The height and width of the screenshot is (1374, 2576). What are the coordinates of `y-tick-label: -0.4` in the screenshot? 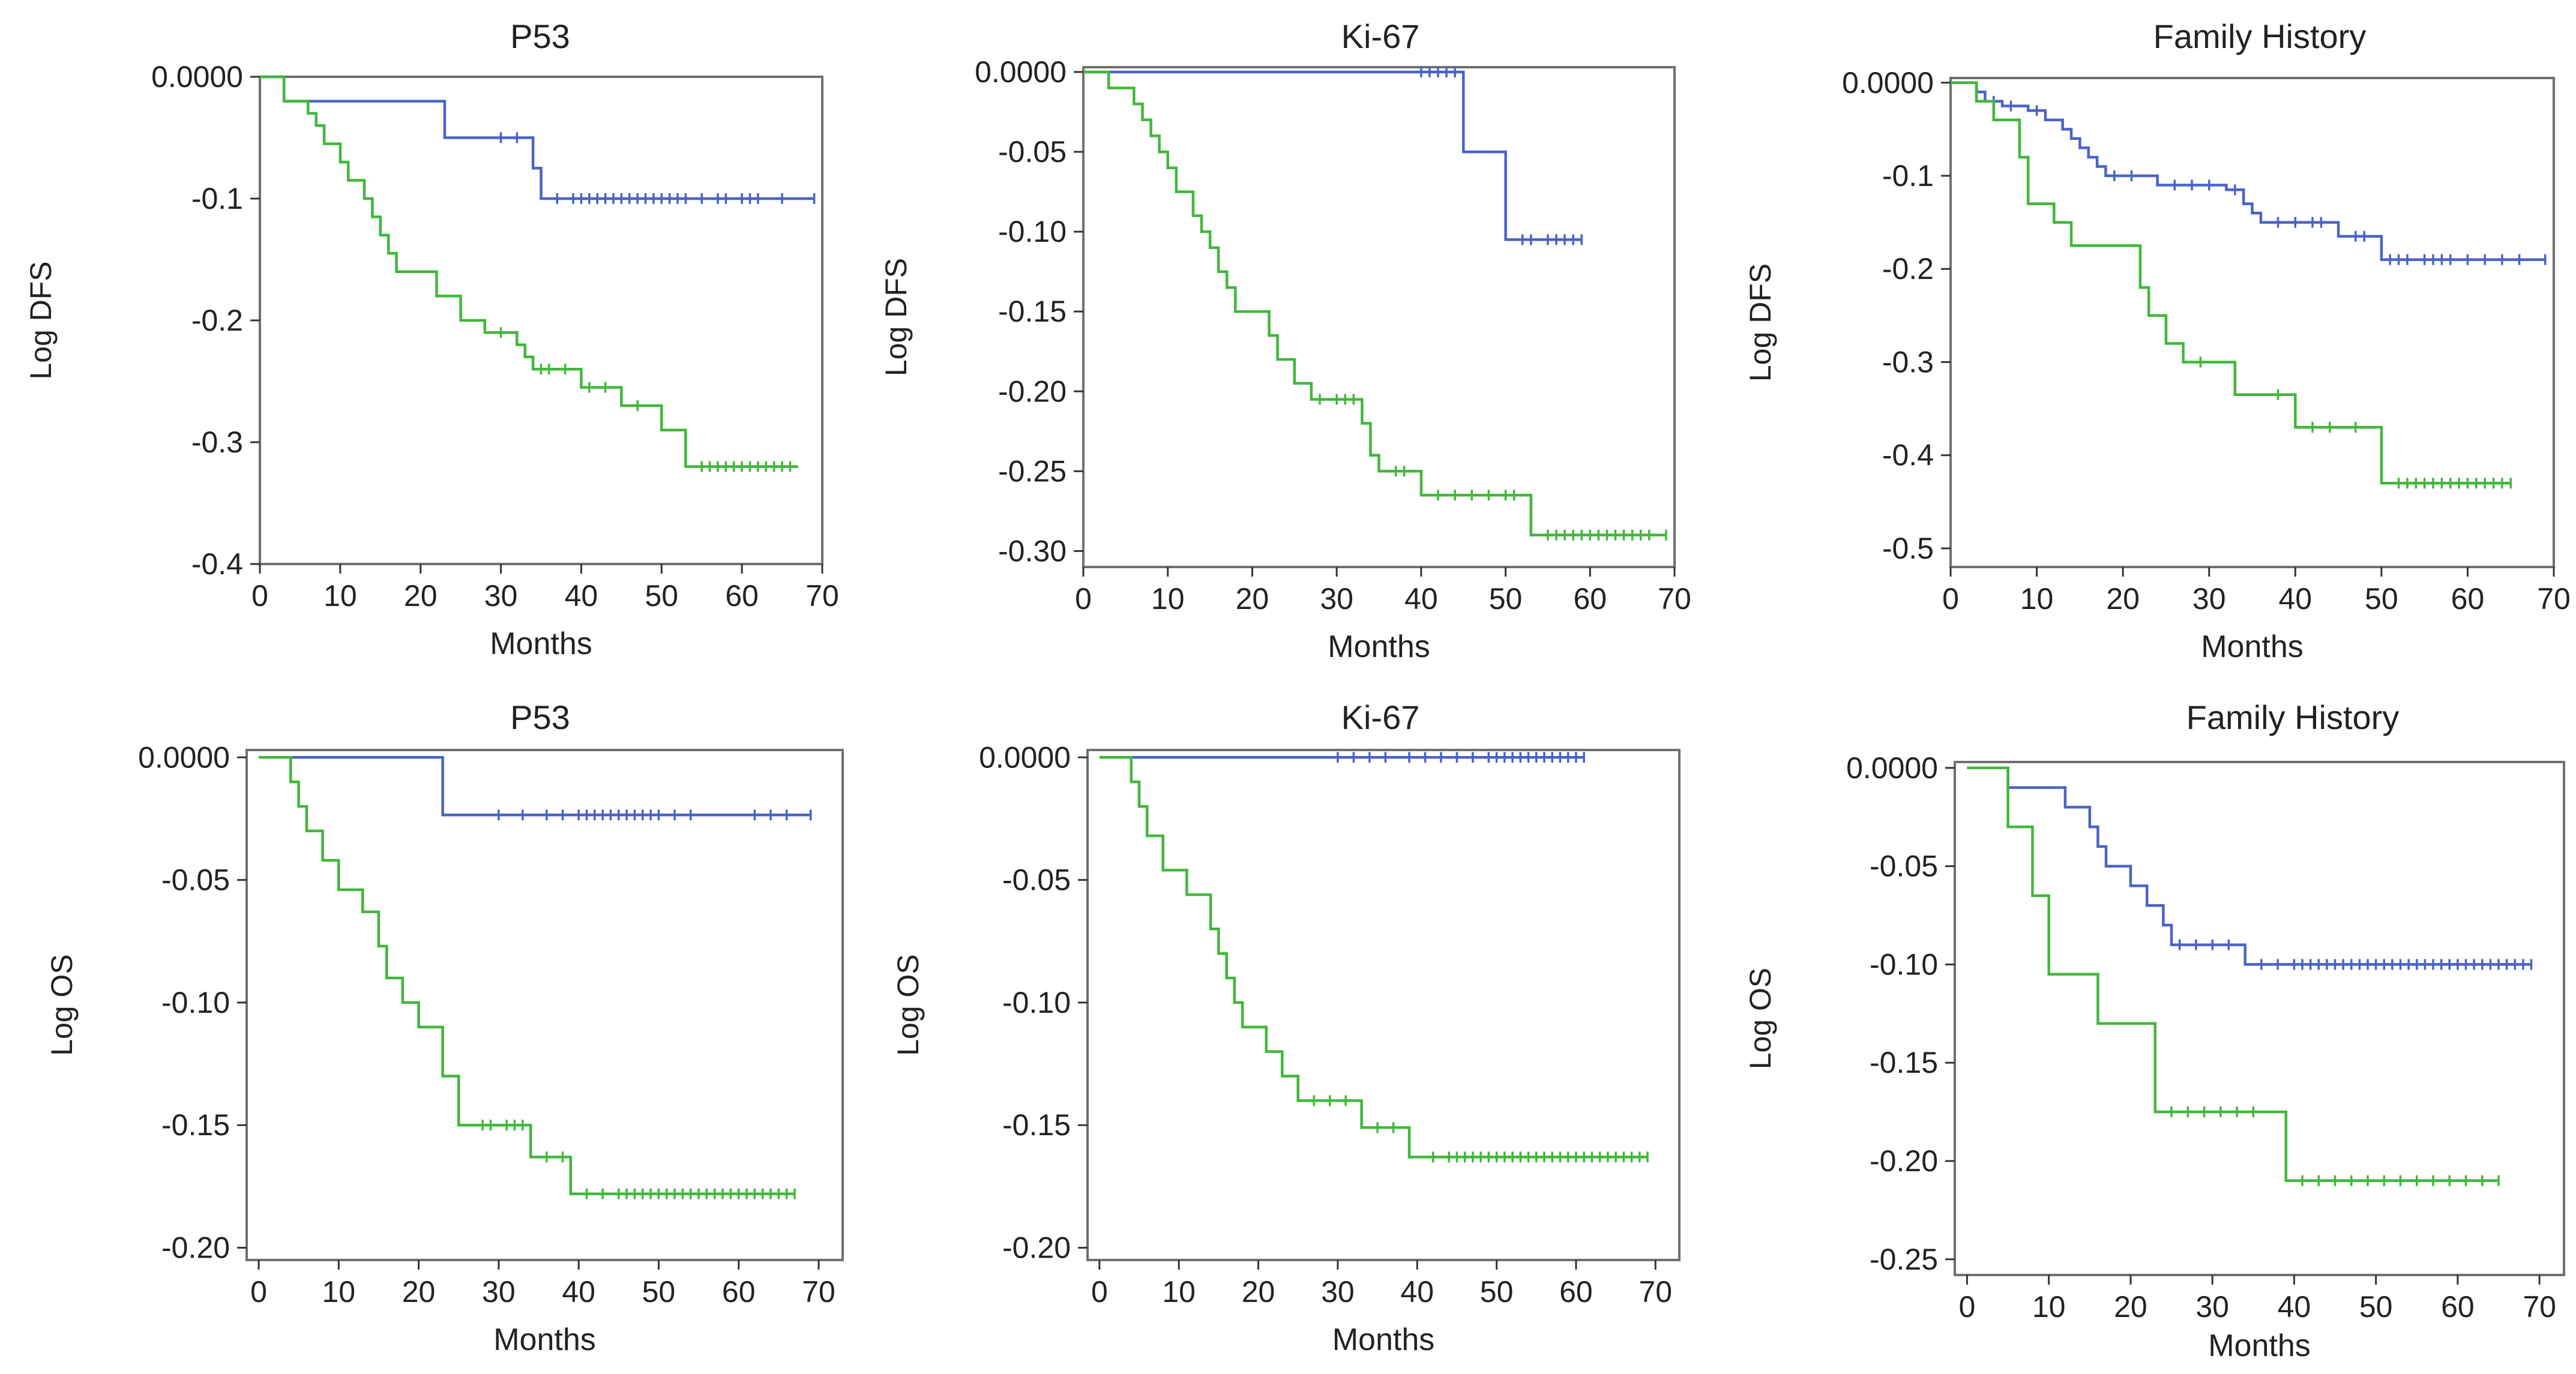 It's located at (217, 564).